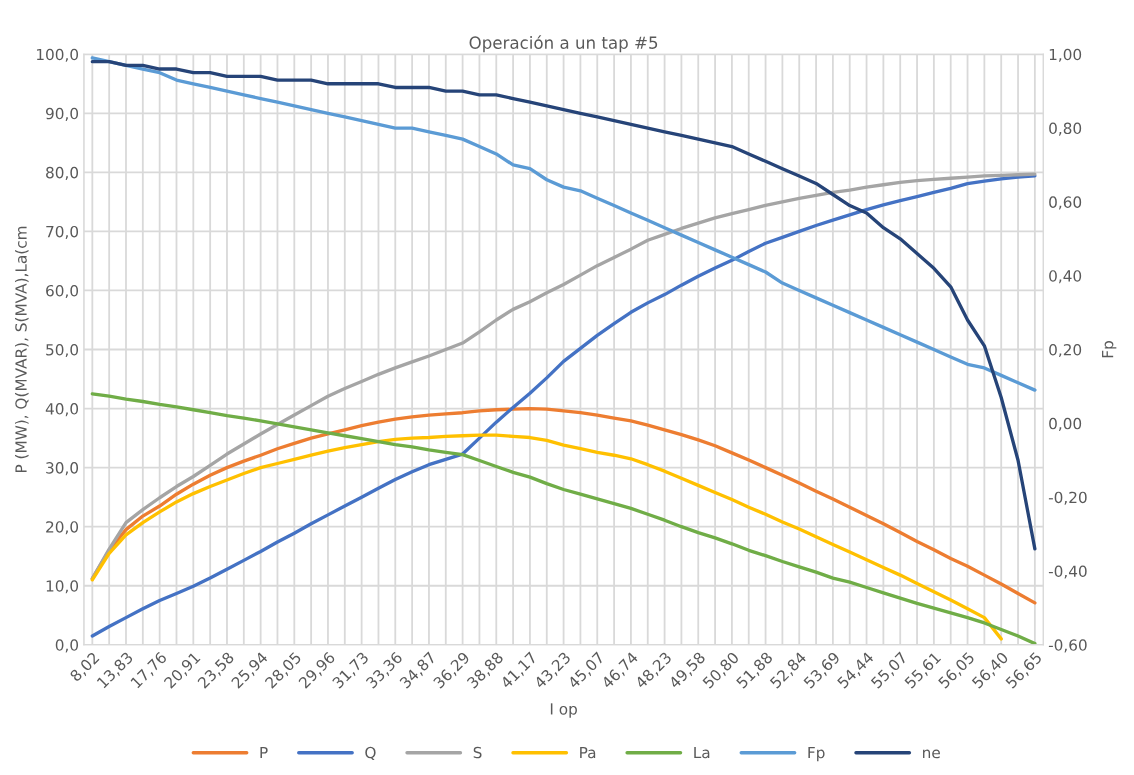 This screenshot has width=1134, height=775. What do you see at coordinates (58, 55) in the screenshot?
I see `y-tick-label: 100,0` at bounding box center [58, 55].